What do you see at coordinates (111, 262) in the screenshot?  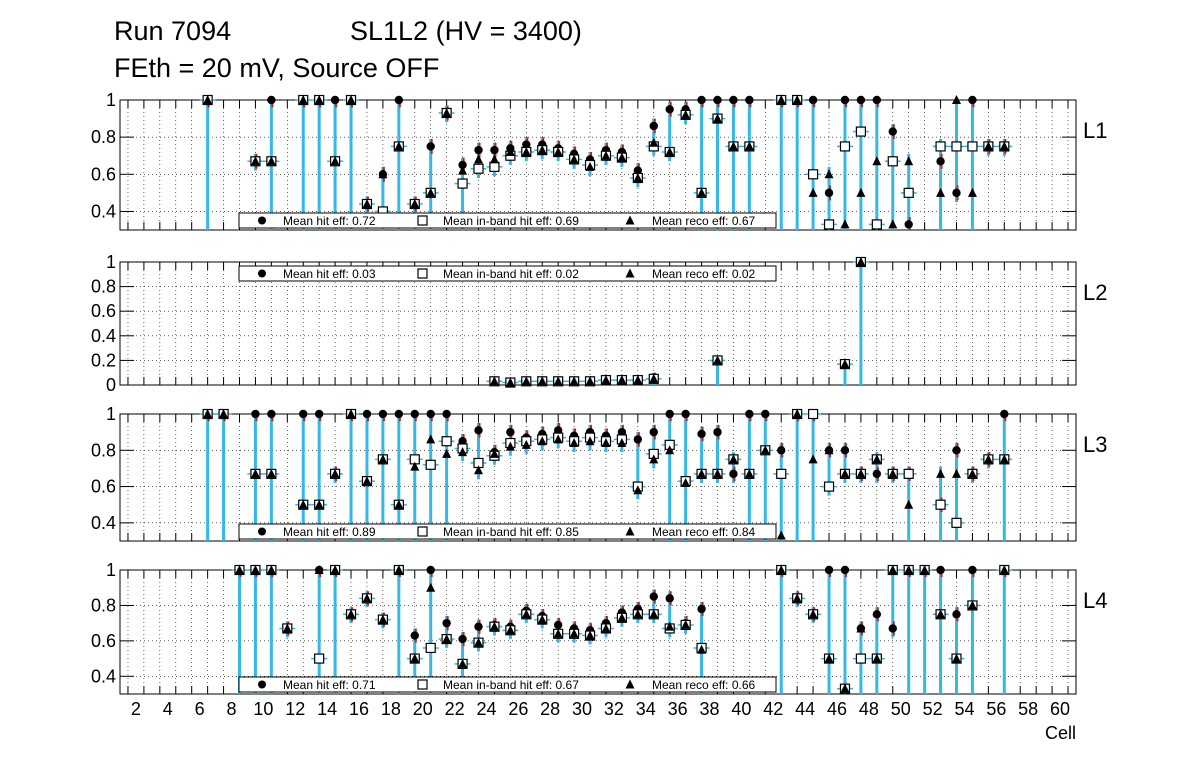 I see `y-tick-label: 1` at bounding box center [111, 262].